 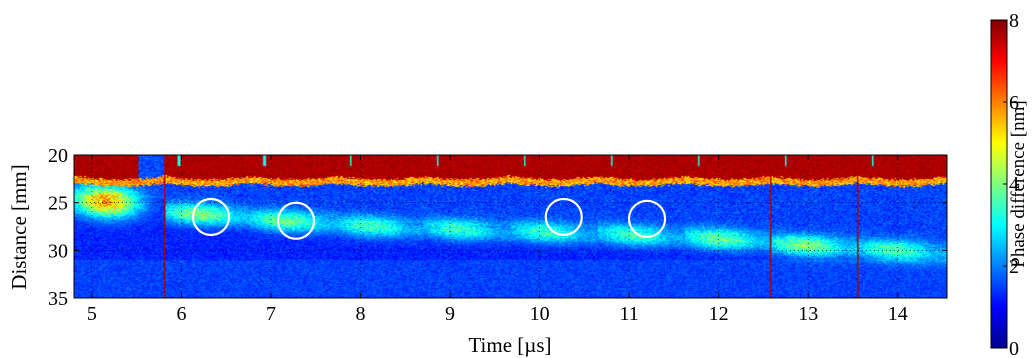 What do you see at coordinates (19, 226) in the screenshot?
I see `y-axis-label: Distance [mm]` at bounding box center [19, 226].